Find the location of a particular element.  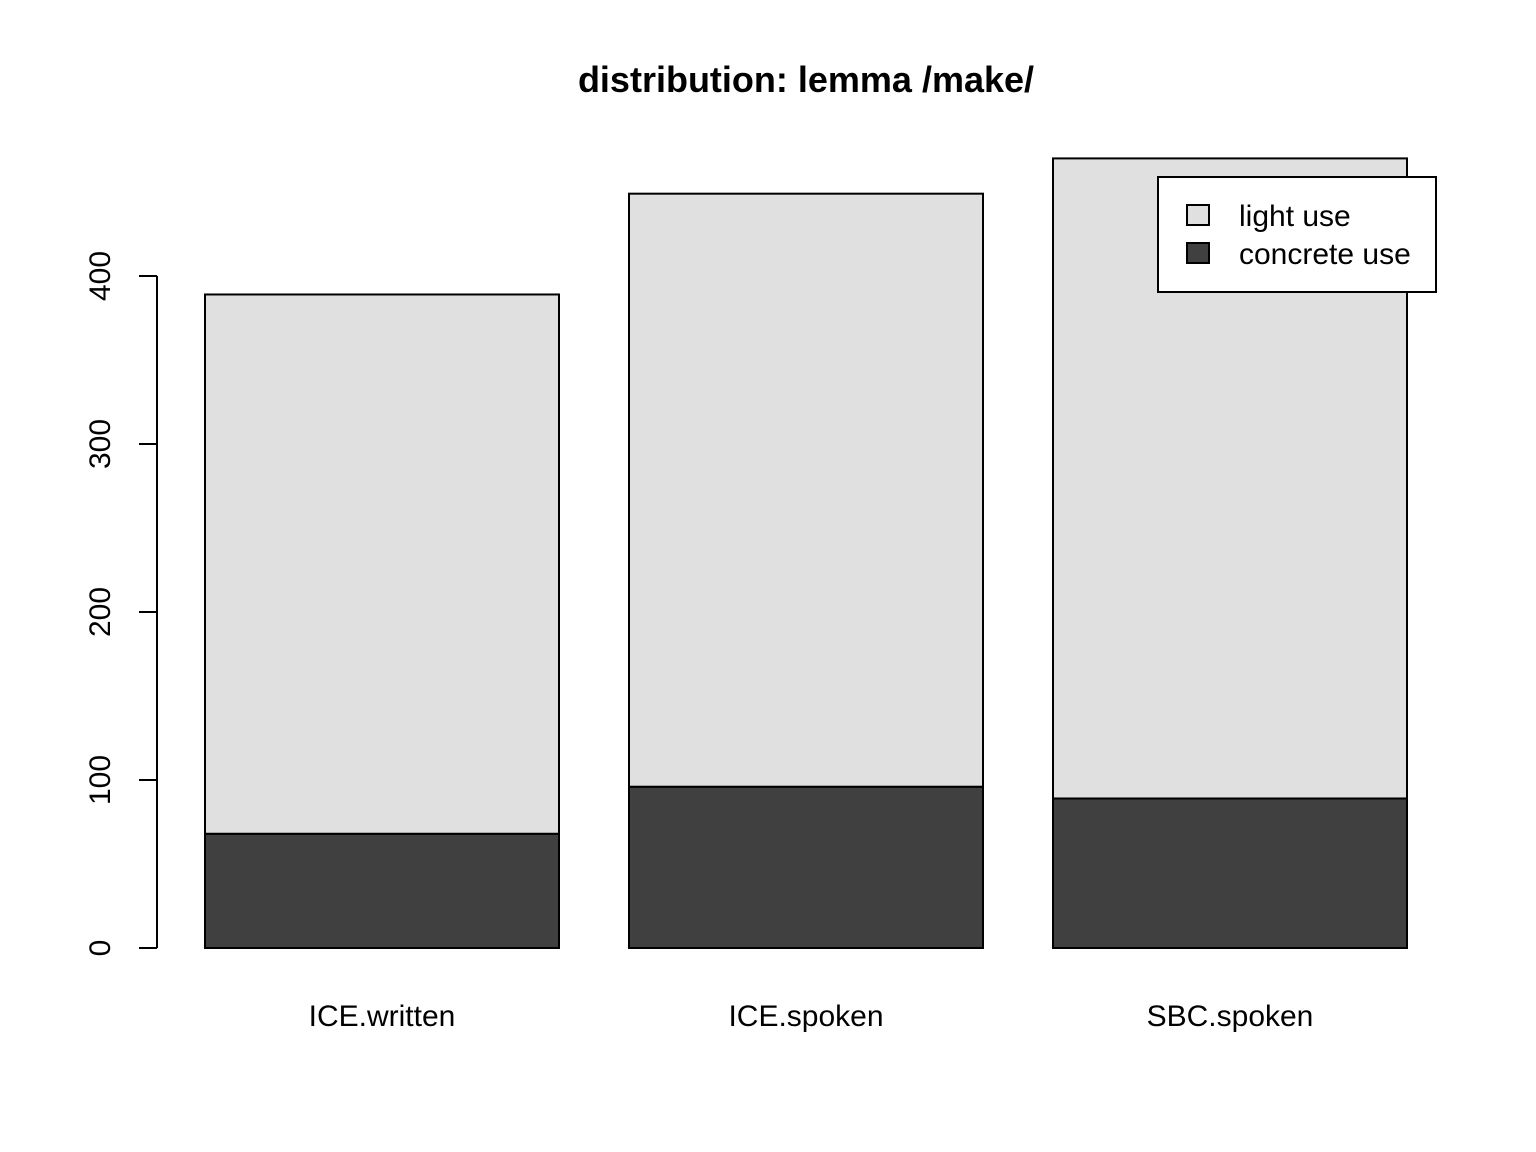

x-category-label: ICE.spoken is located at coordinates (805, 1016).